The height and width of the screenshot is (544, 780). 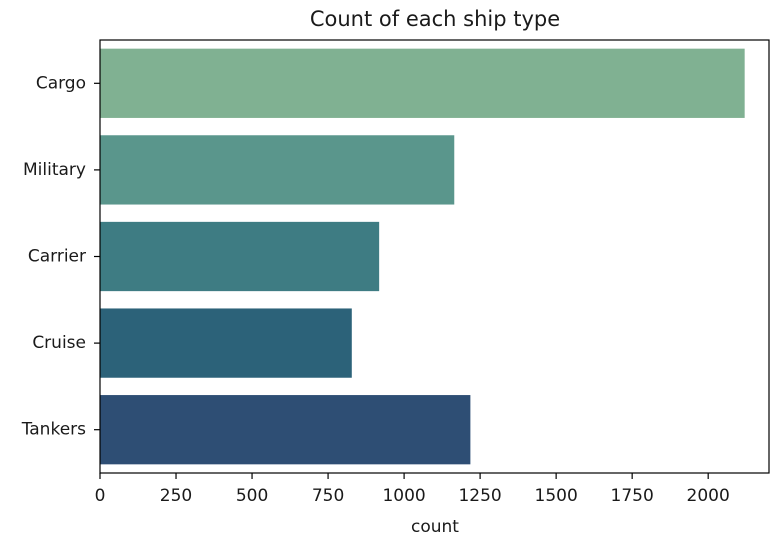 What do you see at coordinates (59, 343) in the screenshot?
I see `y-tick-label-cruise: Cruise` at bounding box center [59, 343].